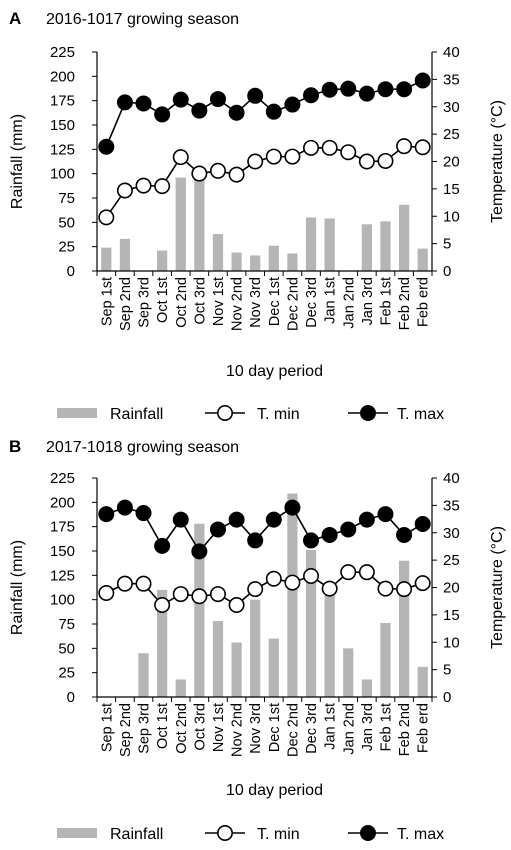  I want to click on right-tick-label: 15, so click(451, 615).